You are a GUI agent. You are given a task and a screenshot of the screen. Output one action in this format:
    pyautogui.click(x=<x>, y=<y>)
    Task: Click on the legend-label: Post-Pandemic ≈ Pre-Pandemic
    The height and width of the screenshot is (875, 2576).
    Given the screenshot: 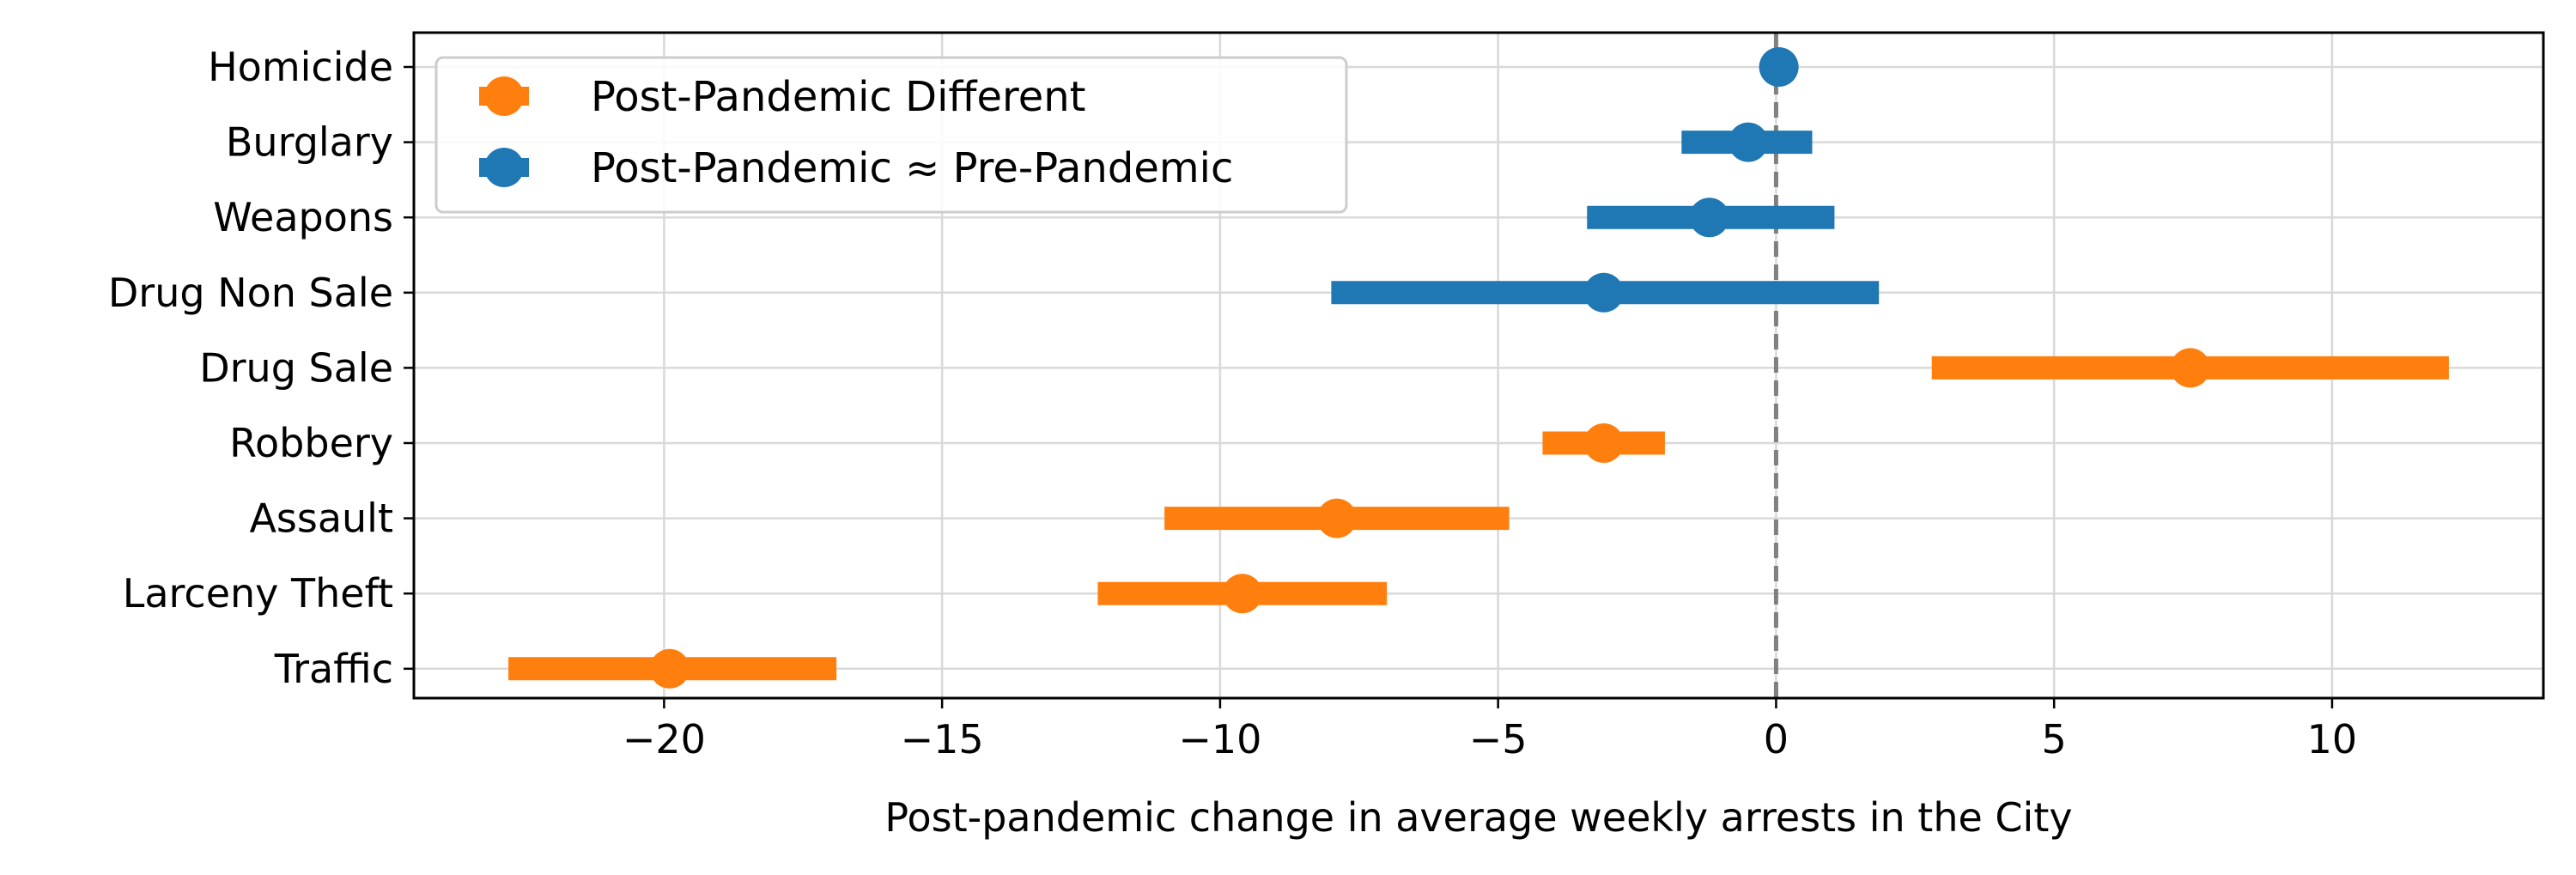 What is the action you would take?
    pyautogui.click(x=912, y=168)
    